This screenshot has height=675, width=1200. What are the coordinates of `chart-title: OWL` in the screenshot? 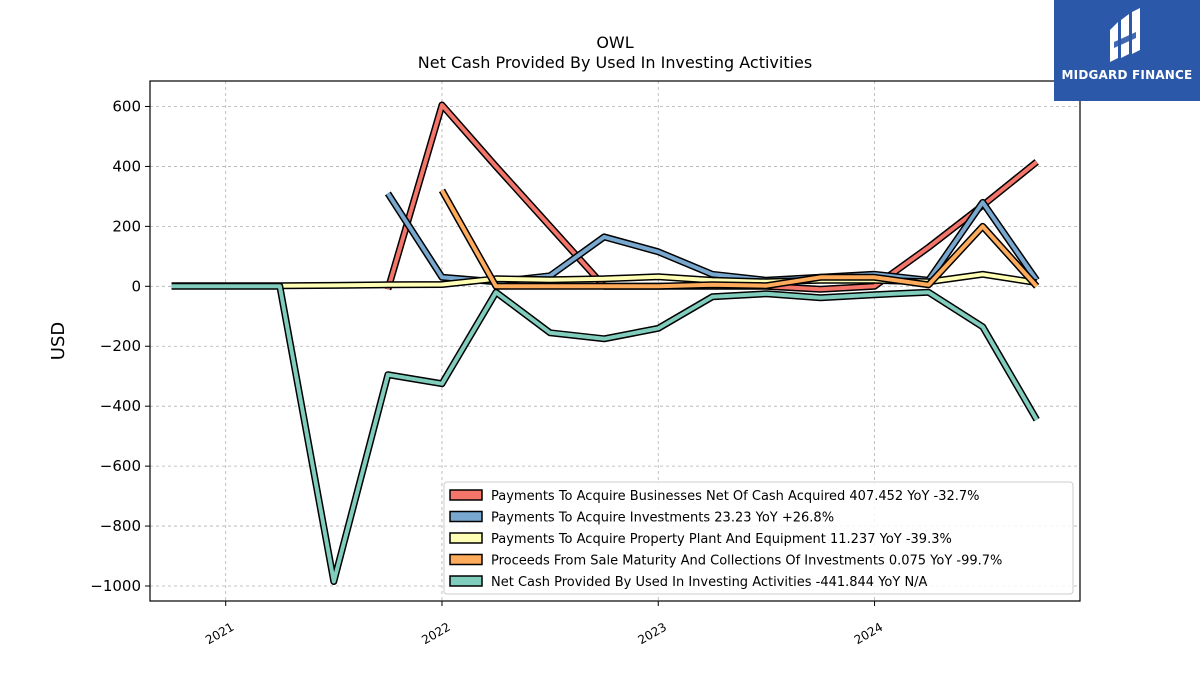 It's located at (614, 42).